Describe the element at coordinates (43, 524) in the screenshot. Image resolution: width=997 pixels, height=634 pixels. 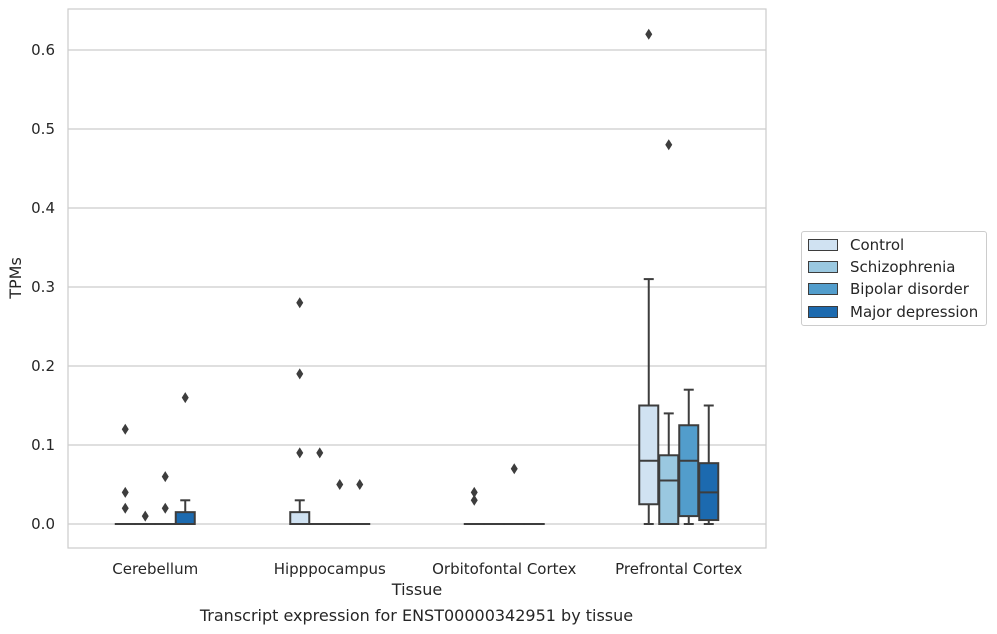
I see `y-tick-label: 0.0` at that location.